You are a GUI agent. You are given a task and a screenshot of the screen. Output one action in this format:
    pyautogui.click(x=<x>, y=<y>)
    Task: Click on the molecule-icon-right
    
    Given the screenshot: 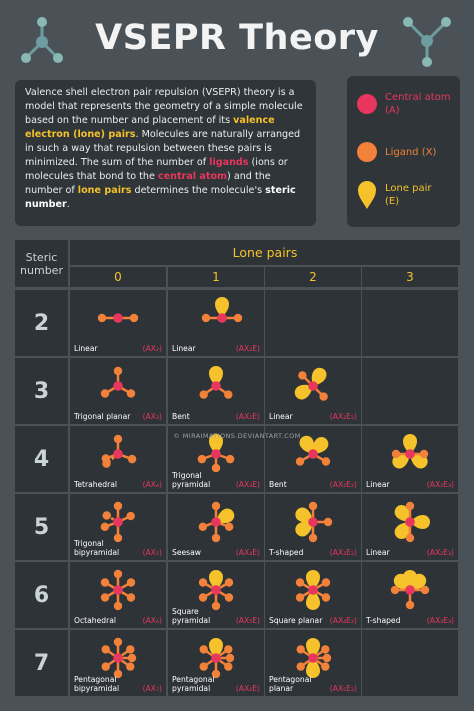 What is the action you would take?
    pyautogui.click(x=427, y=42)
    